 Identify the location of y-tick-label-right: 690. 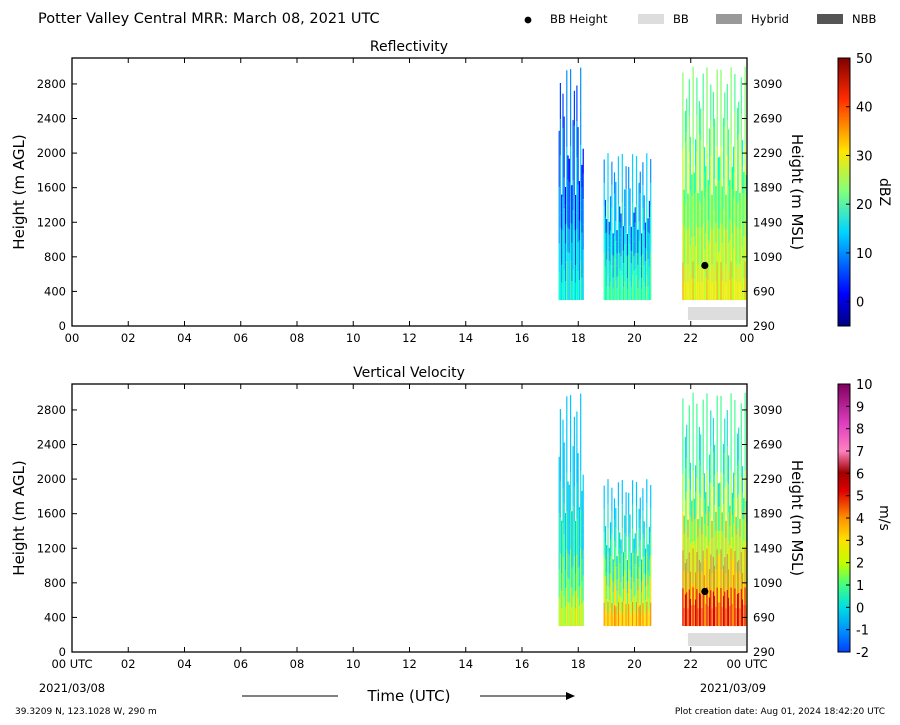
(764, 291).